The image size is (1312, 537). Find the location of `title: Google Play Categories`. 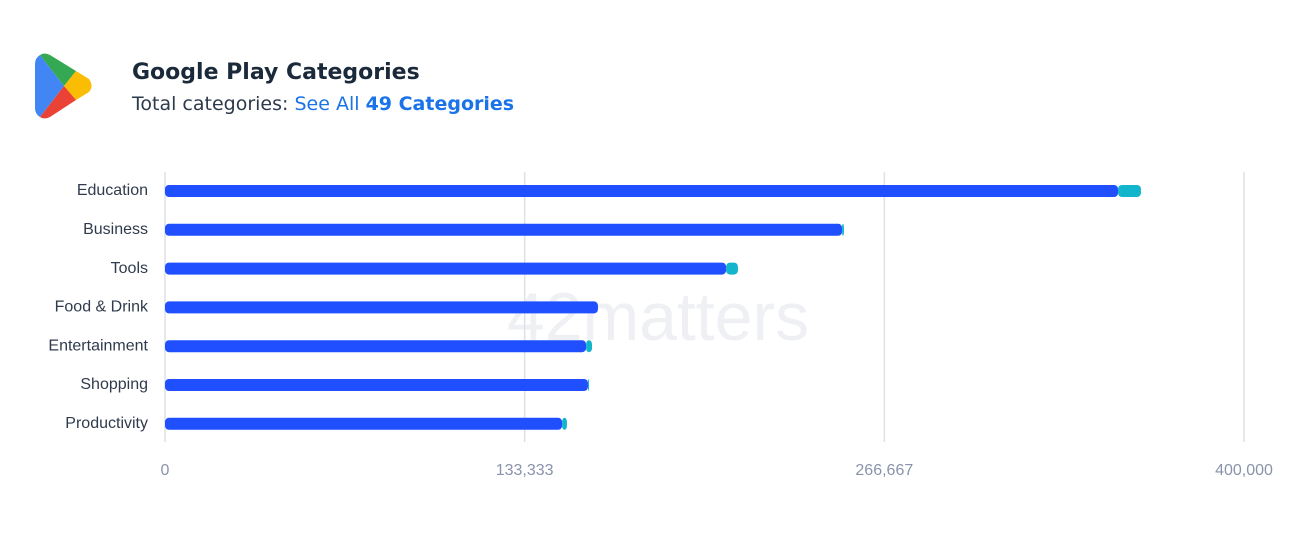

title: Google Play Categories is located at coordinates (276, 72).